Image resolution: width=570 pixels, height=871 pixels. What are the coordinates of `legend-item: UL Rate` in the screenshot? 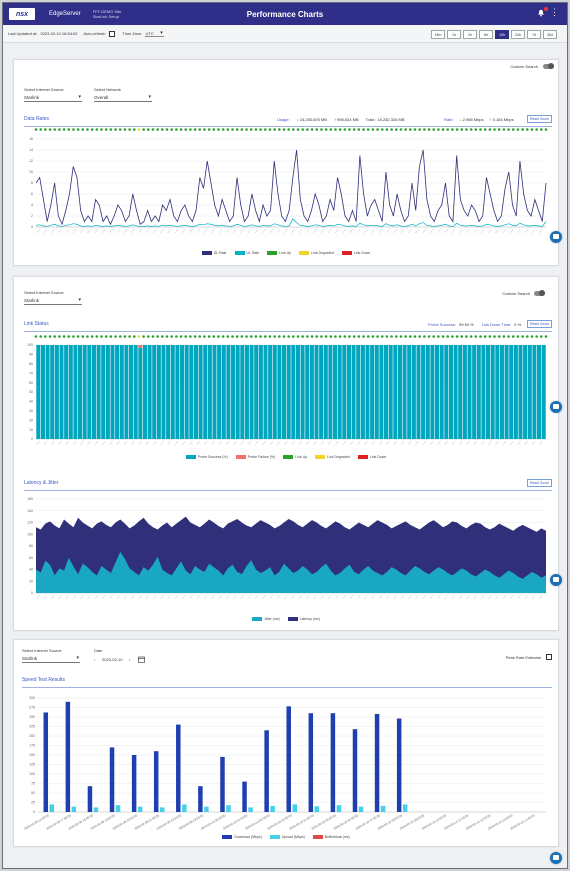 It's located at (246, 253).